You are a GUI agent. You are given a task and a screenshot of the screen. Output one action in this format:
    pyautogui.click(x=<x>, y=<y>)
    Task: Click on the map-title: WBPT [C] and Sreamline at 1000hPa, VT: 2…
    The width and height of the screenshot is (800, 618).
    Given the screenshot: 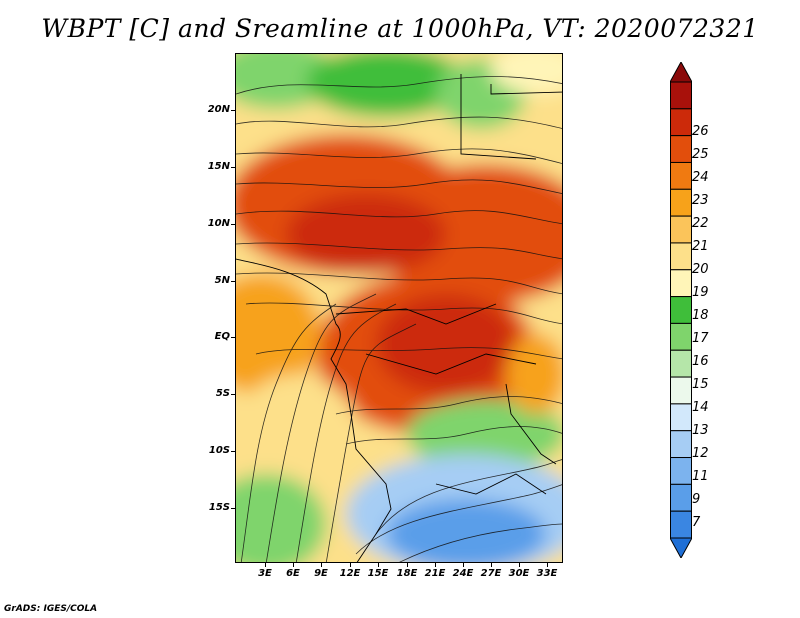 What is the action you would take?
    pyautogui.click(x=400, y=28)
    